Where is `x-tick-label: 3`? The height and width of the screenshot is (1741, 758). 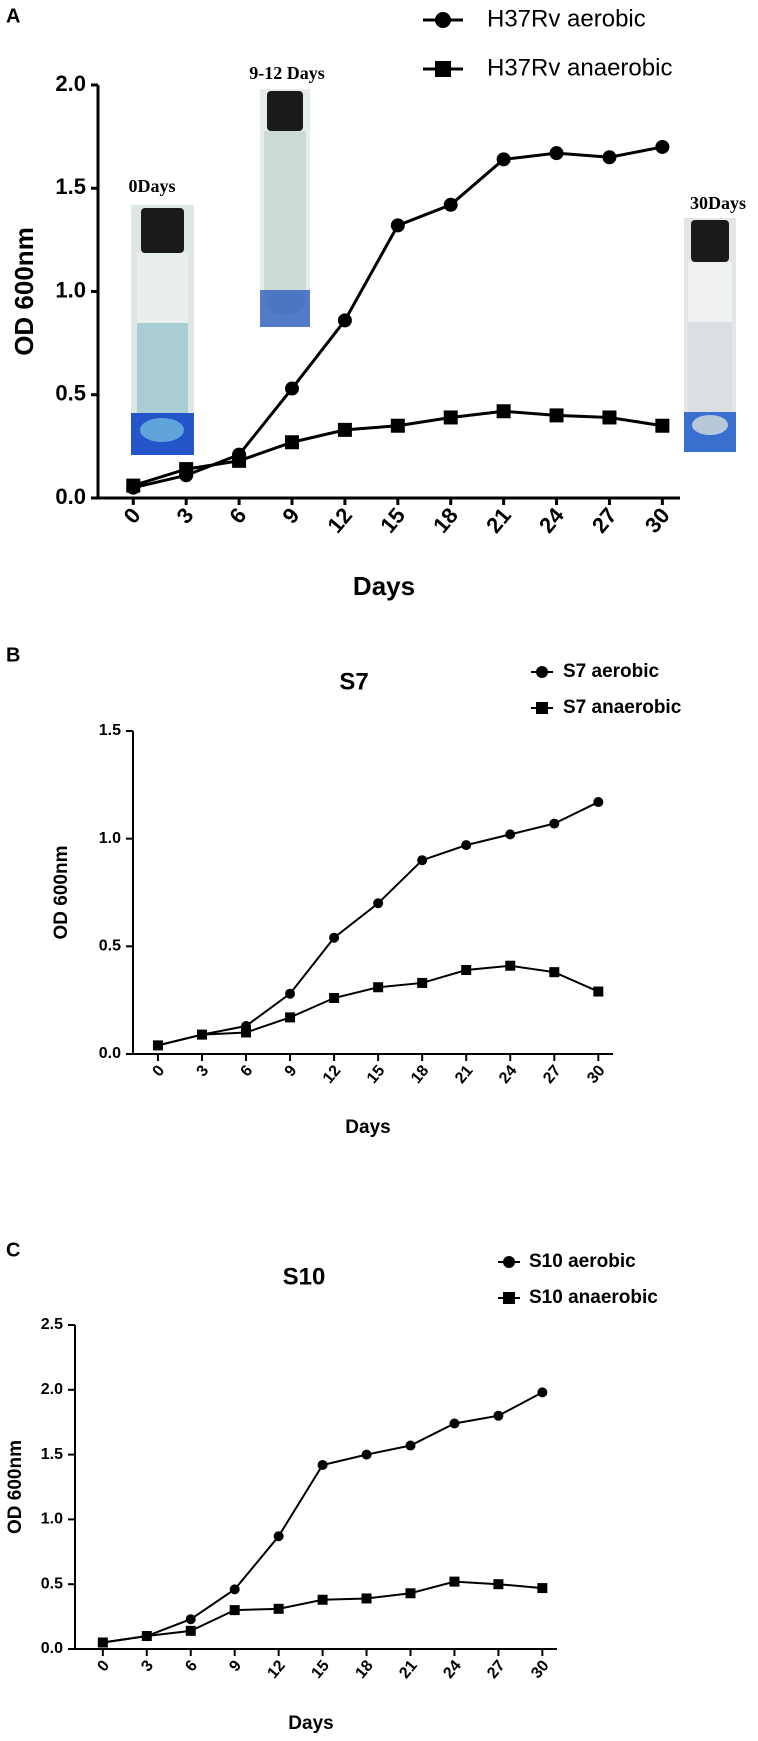
x-tick-label: 3 is located at coordinates (203, 1071).